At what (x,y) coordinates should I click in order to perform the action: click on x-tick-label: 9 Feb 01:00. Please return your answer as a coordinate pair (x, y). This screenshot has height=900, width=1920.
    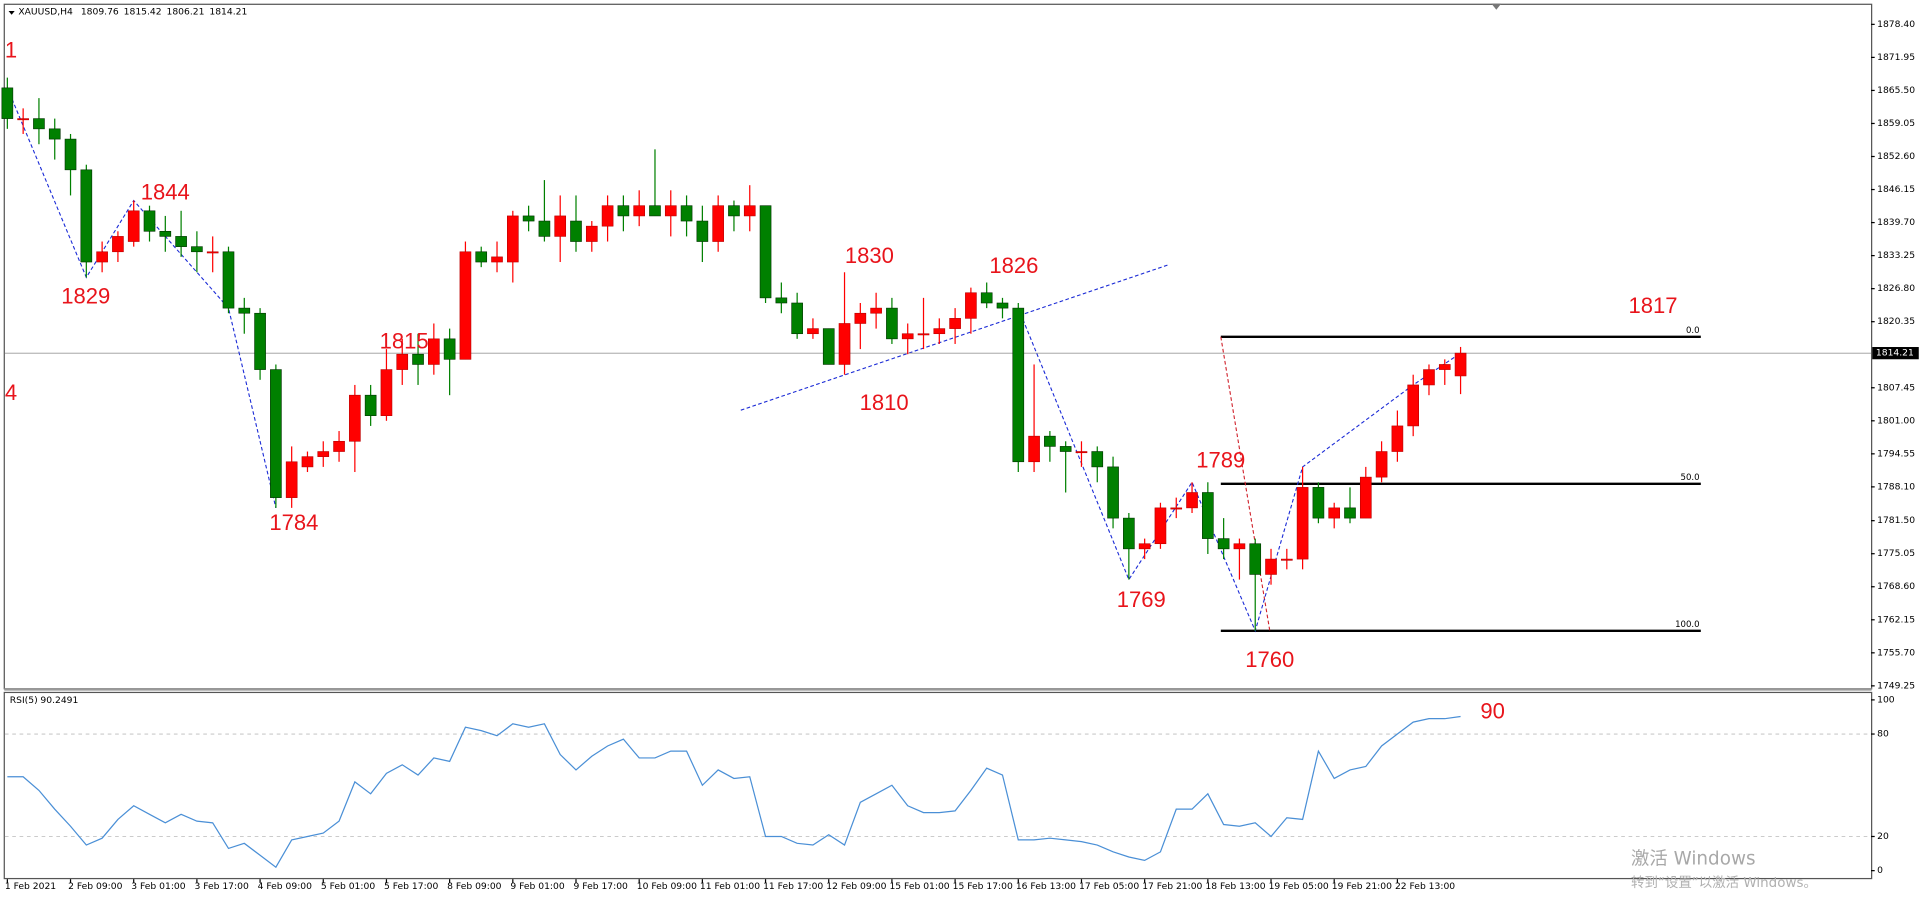
    Looking at the image, I should click on (537, 886).